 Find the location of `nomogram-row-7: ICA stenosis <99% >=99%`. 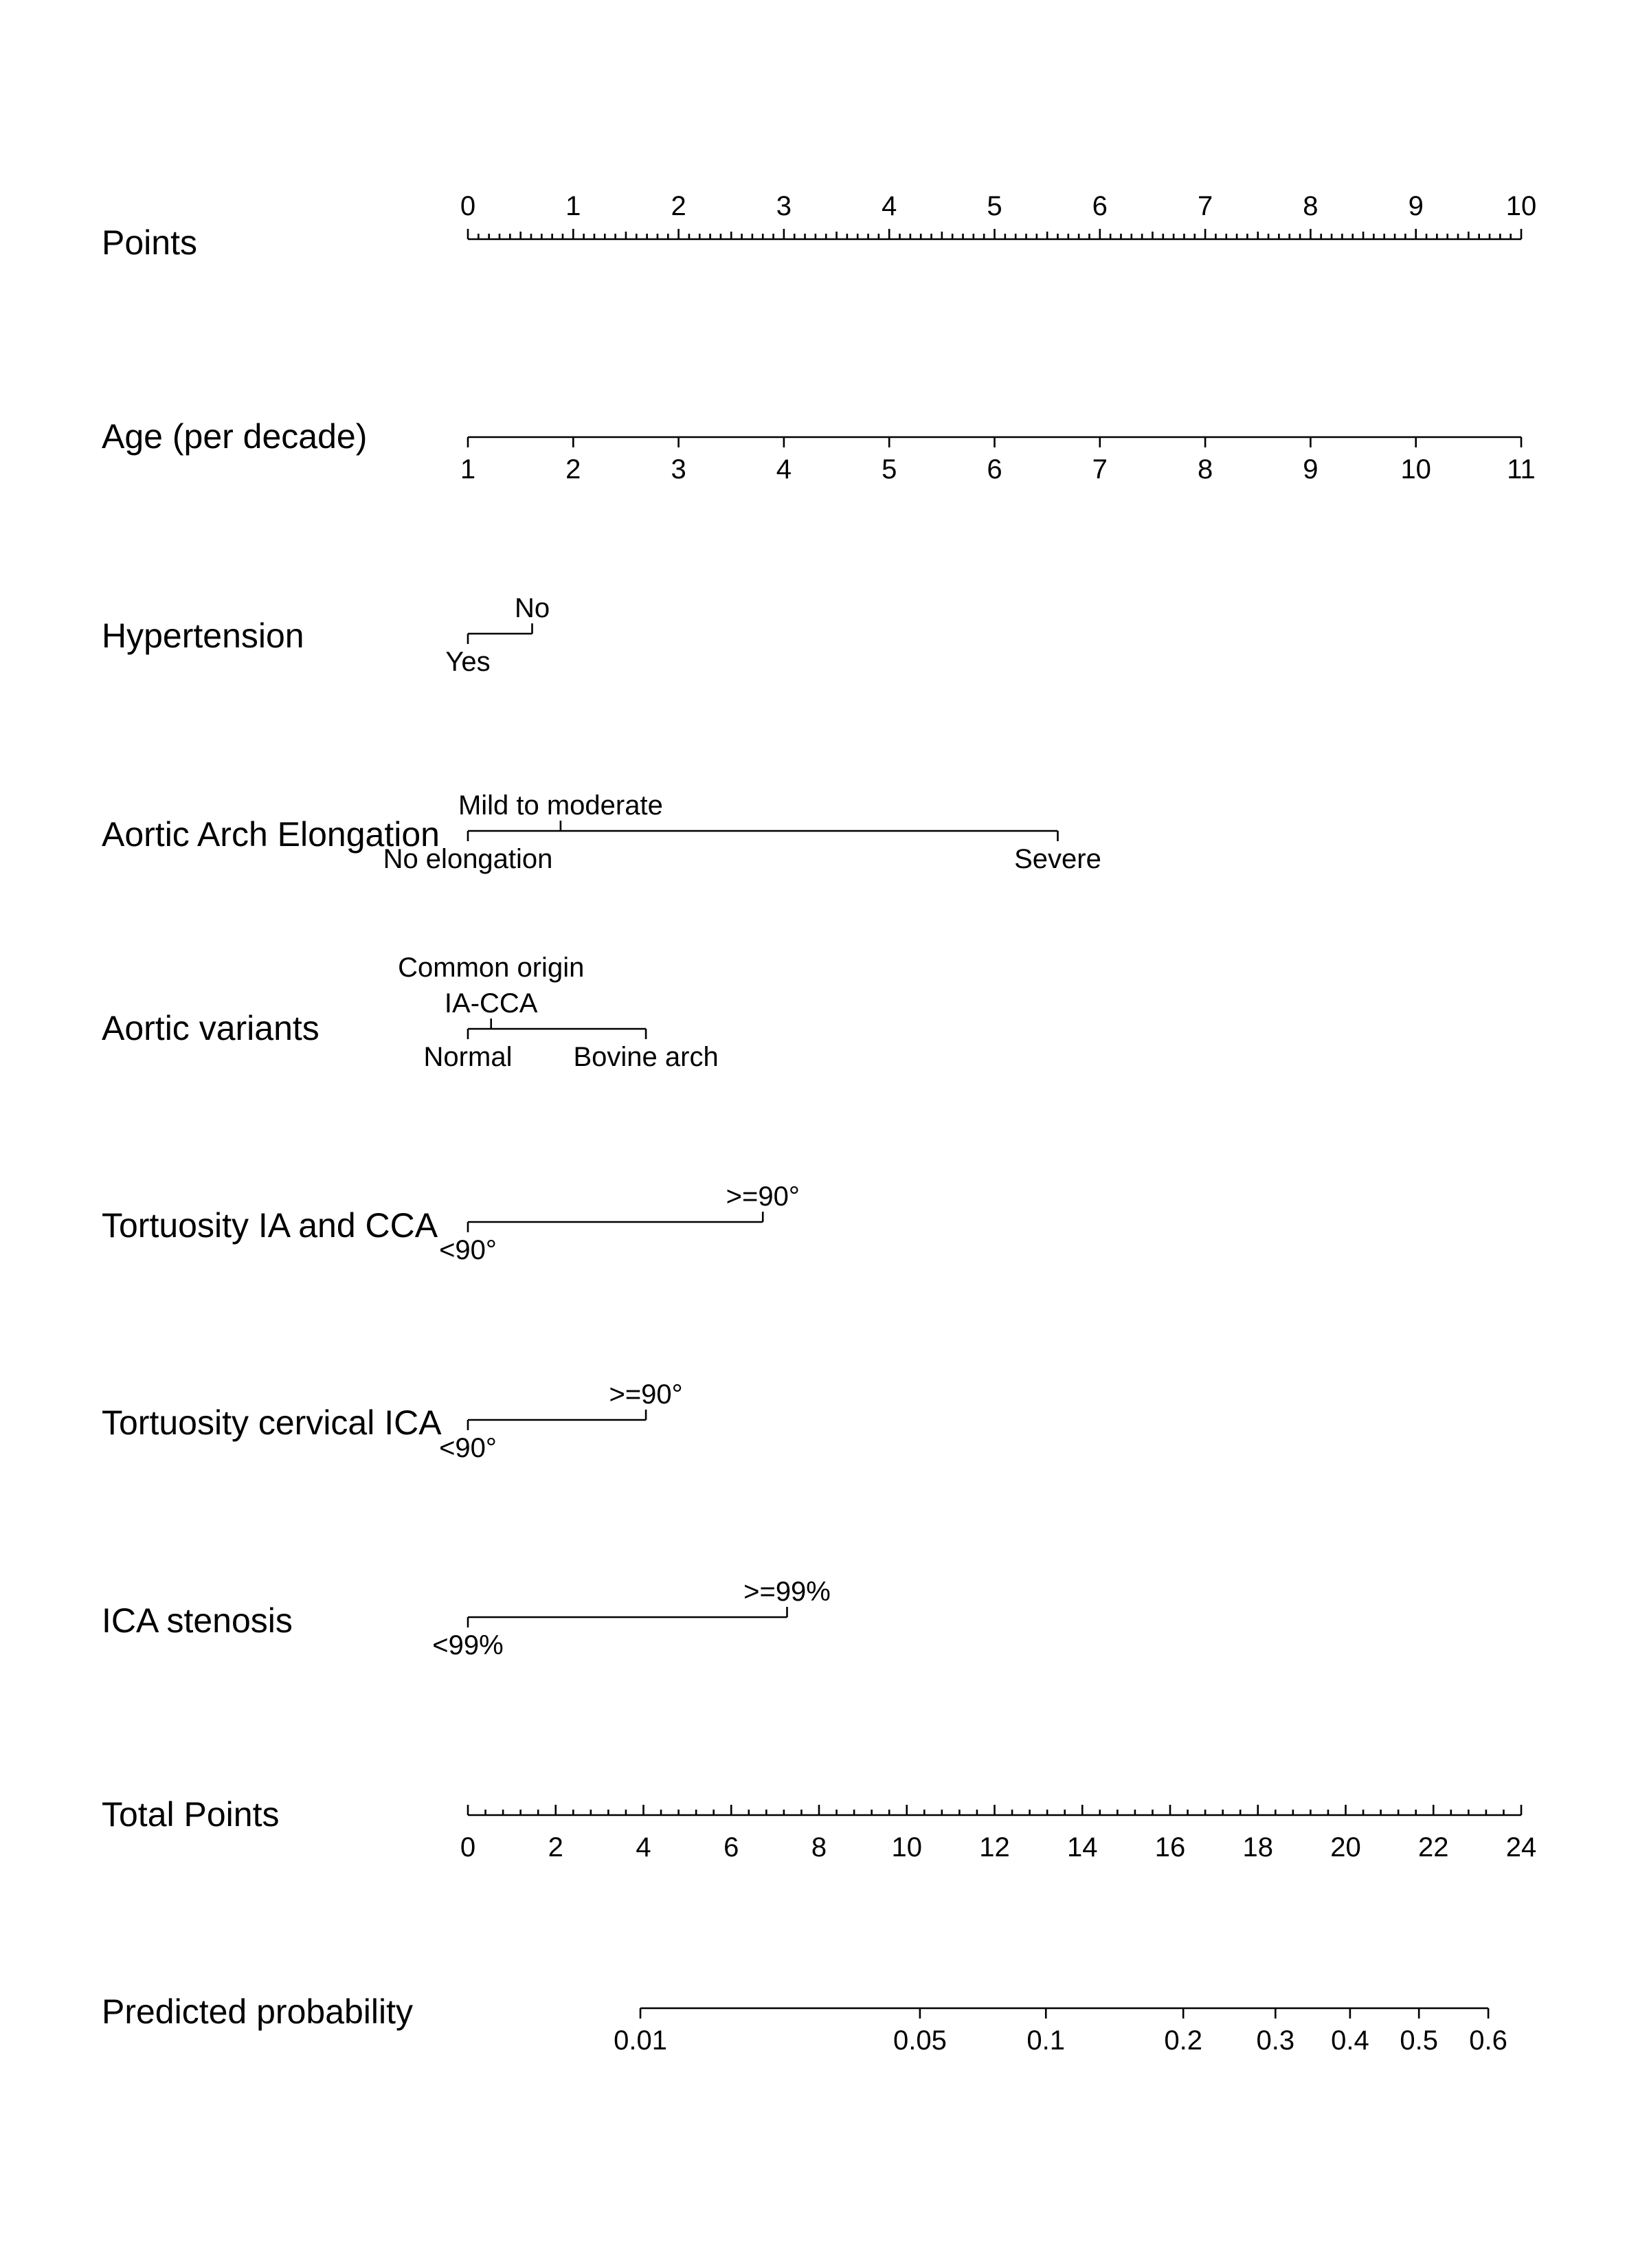

nomogram-row-7: ICA stenosis <99% >=99% is located at coordinates (466, 1618).